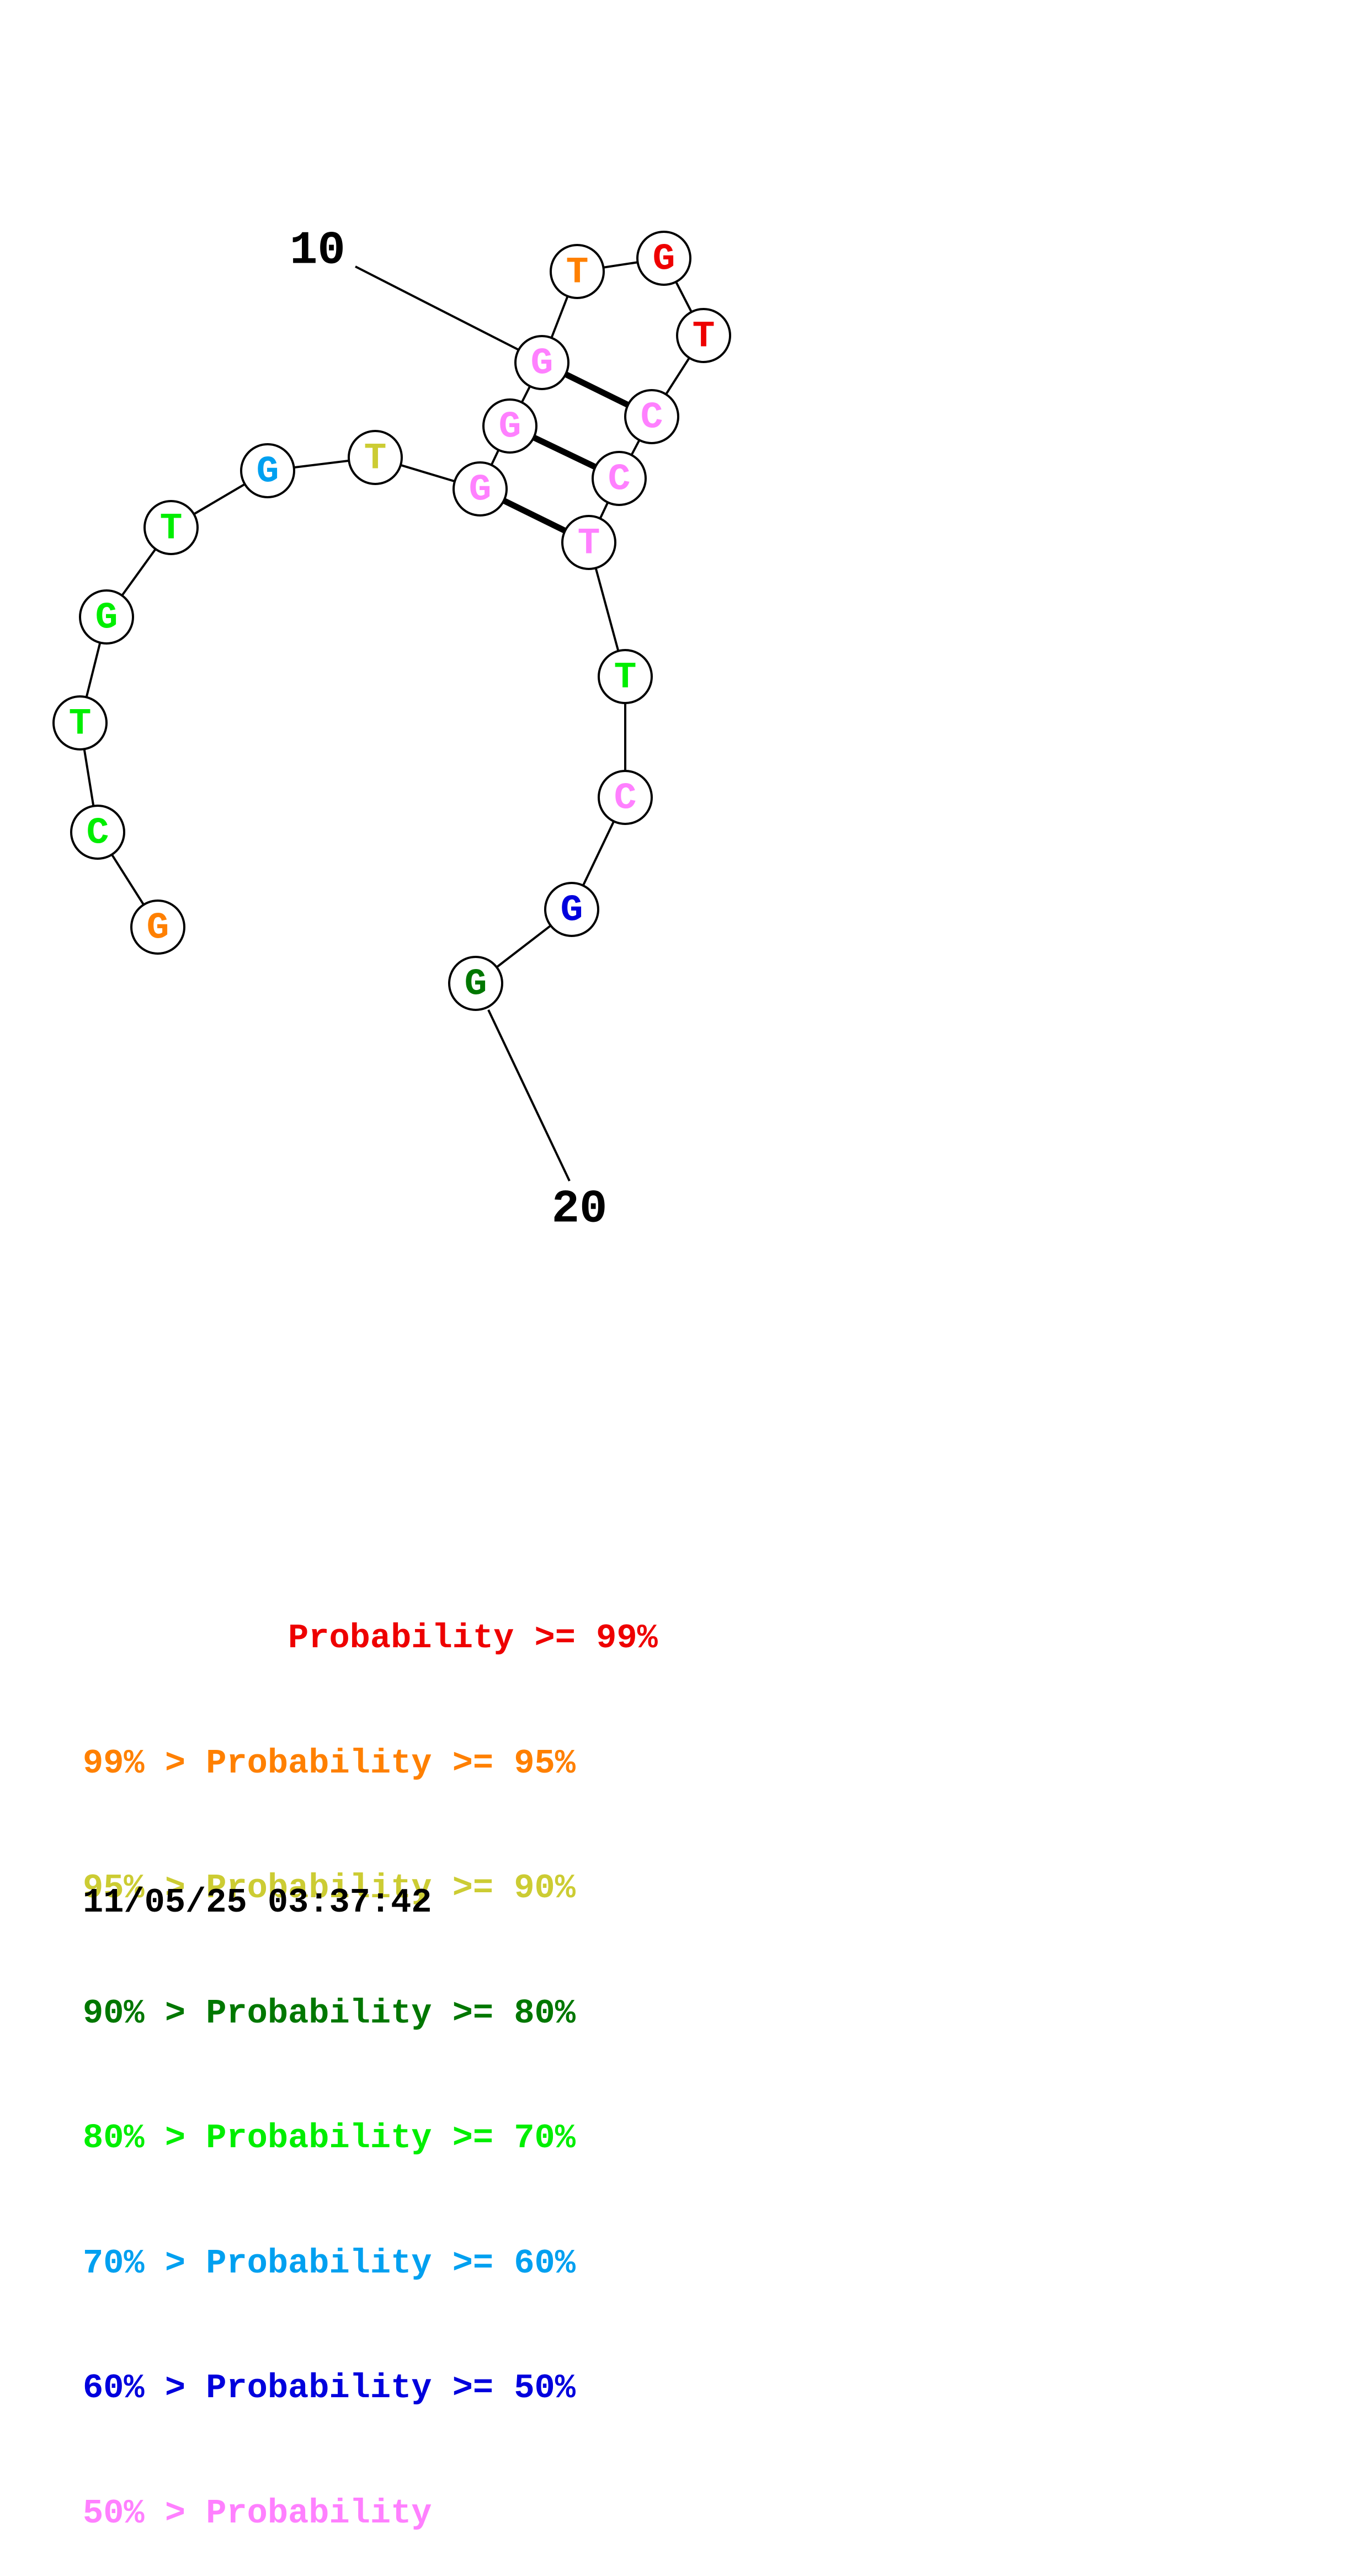 This screenshot has width=1368, height=2576. I want to click on legend-row-1: Probability >= 99%, so click(371, 1638).